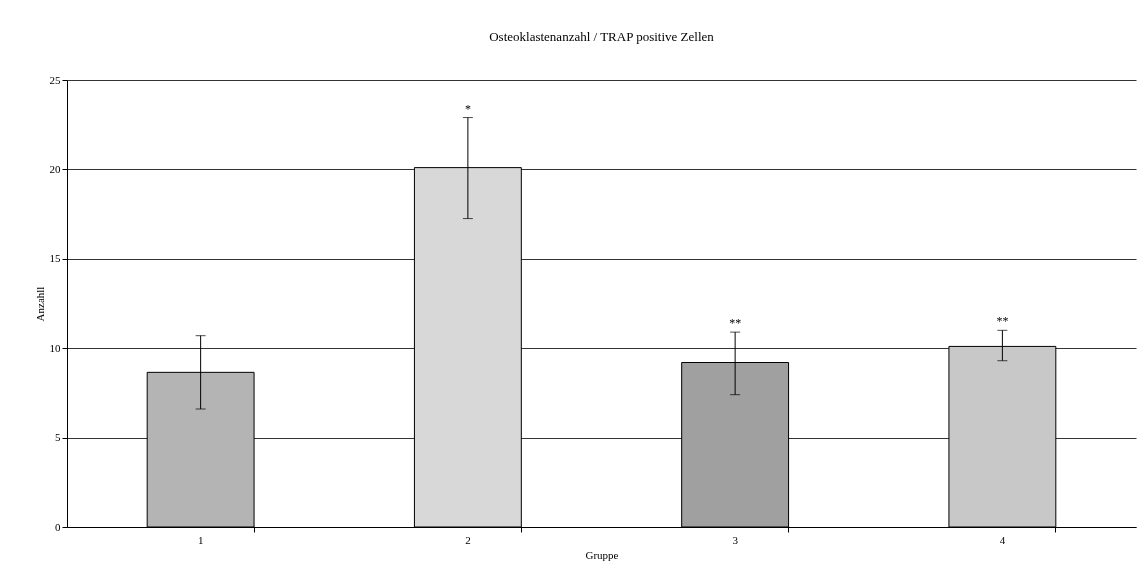 This screenshot has height=588, width=1138. Describe the element at coordinates (1002, 539) in the screenshot. I see `x-tick-label: 4` at that location.